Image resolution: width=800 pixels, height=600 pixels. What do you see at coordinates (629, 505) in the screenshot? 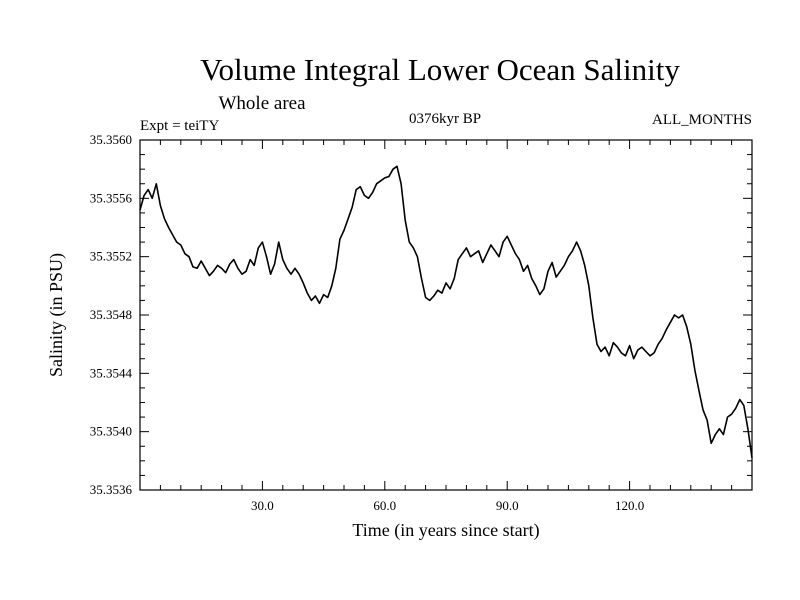
I see `x-tick-label: 120.0` at bounding box center [629, 505].